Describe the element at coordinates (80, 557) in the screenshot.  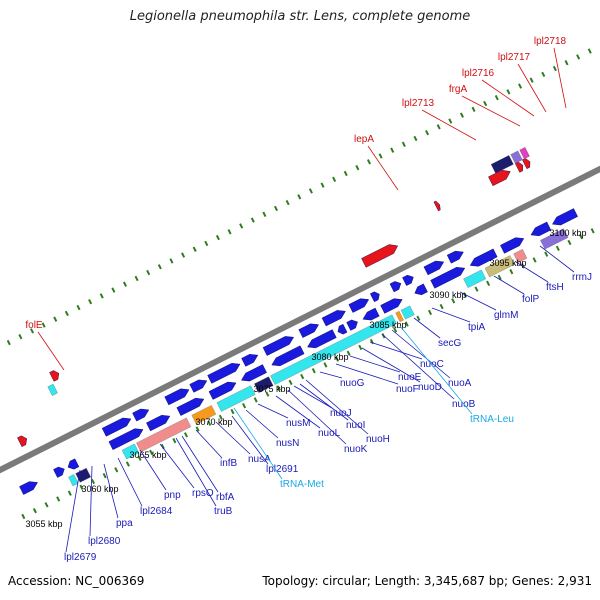
I see `gene-label: lpl2679` at that location.